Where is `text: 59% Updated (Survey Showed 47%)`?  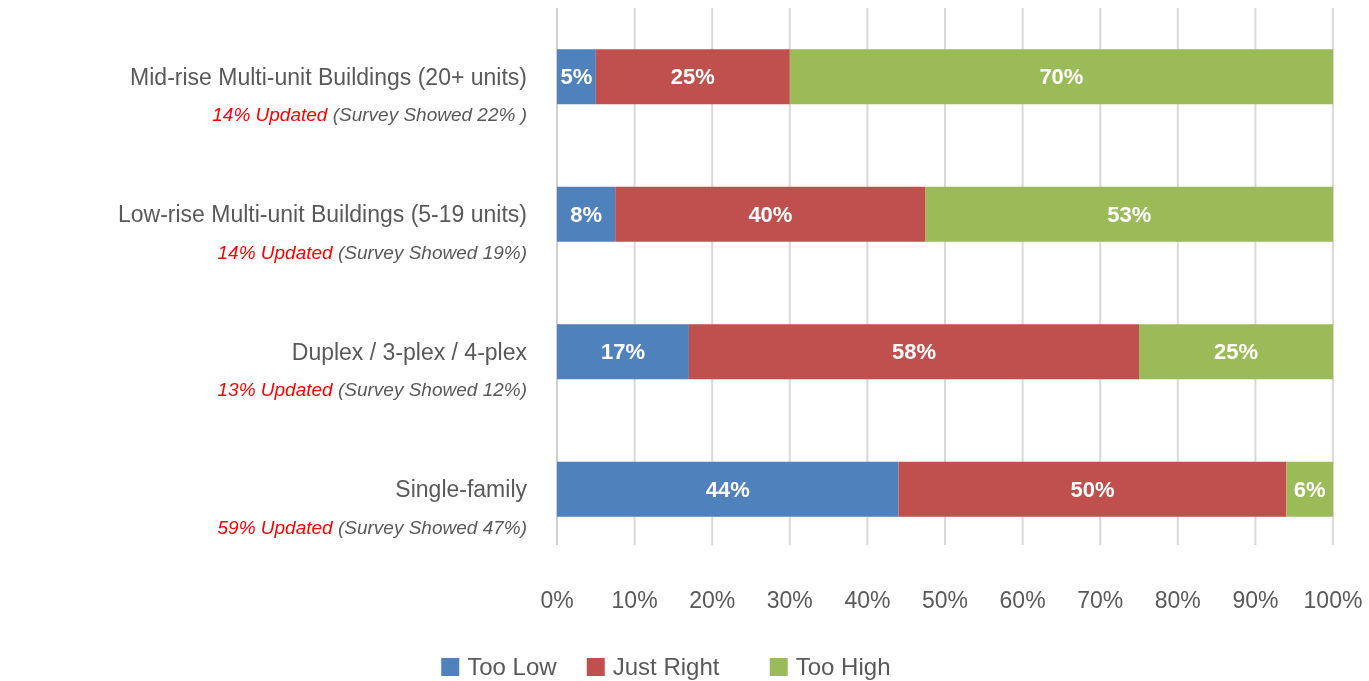
text: 59% Updated (Survey Showed 47%) is located at coordinates (372, 527).